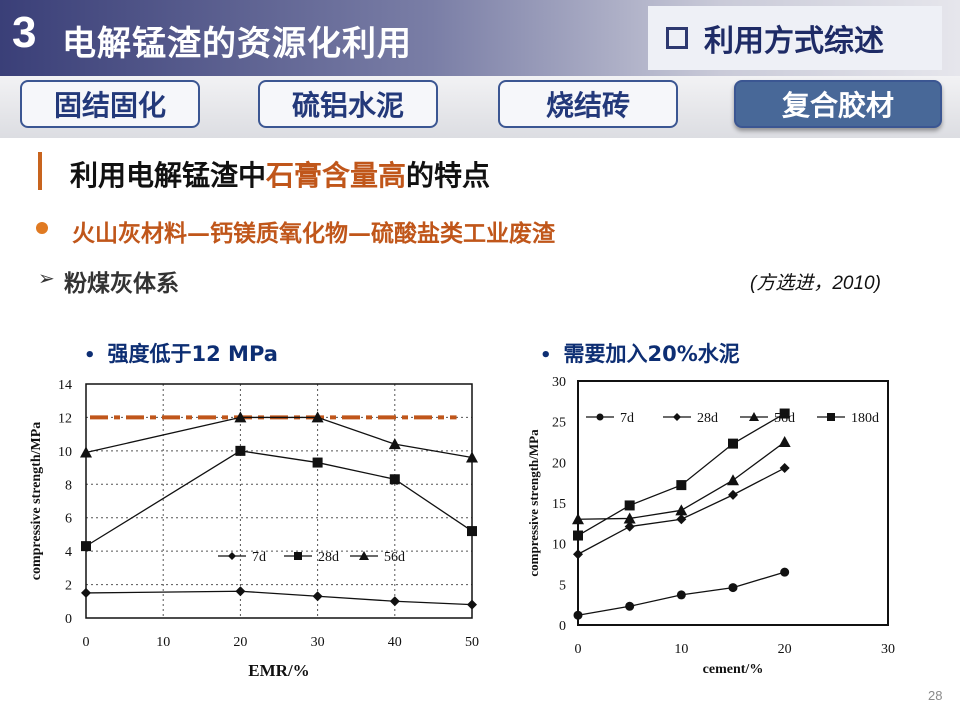 This screenshot has width=960, height=720. What do you see at coordinates (588, 104) in the screenshot?
I see `tab-fired-brick: 烧结砖` at bounding box center [588, 104].